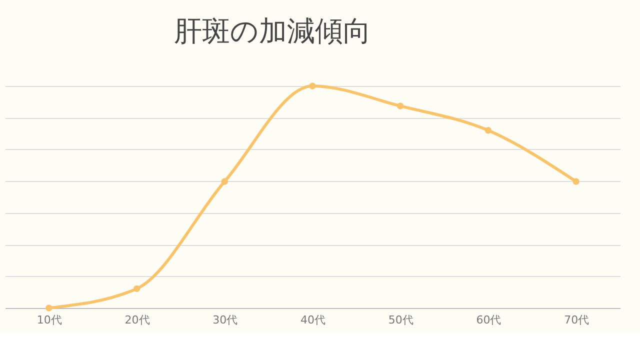 Image resolution: width=640 pixels, height=360 pixels. I want to click on x-tick-label: 10代, so click(49, 320).